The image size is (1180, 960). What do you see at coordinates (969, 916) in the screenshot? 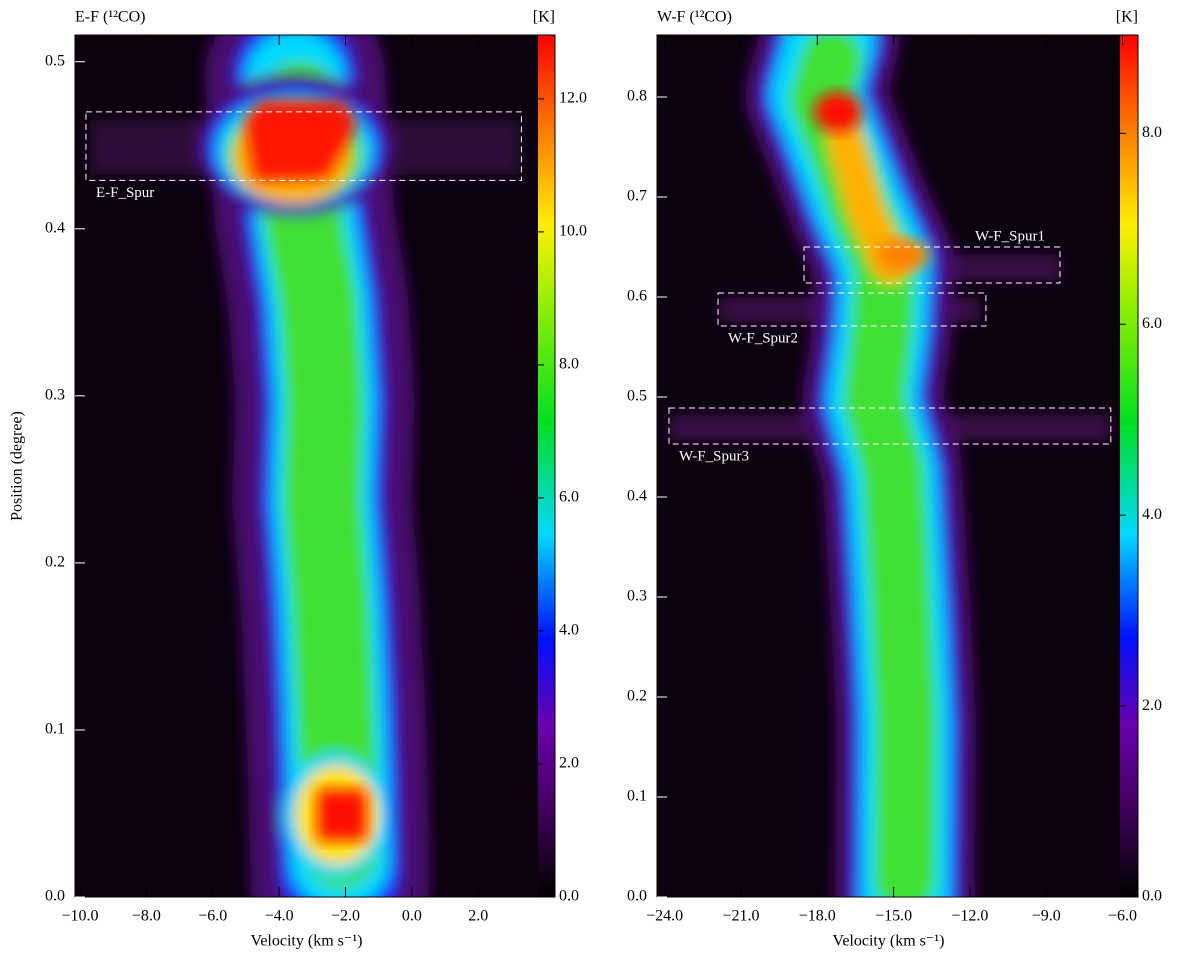
I see `x-tick-label: −12.0` at bounding box center [969, 916].